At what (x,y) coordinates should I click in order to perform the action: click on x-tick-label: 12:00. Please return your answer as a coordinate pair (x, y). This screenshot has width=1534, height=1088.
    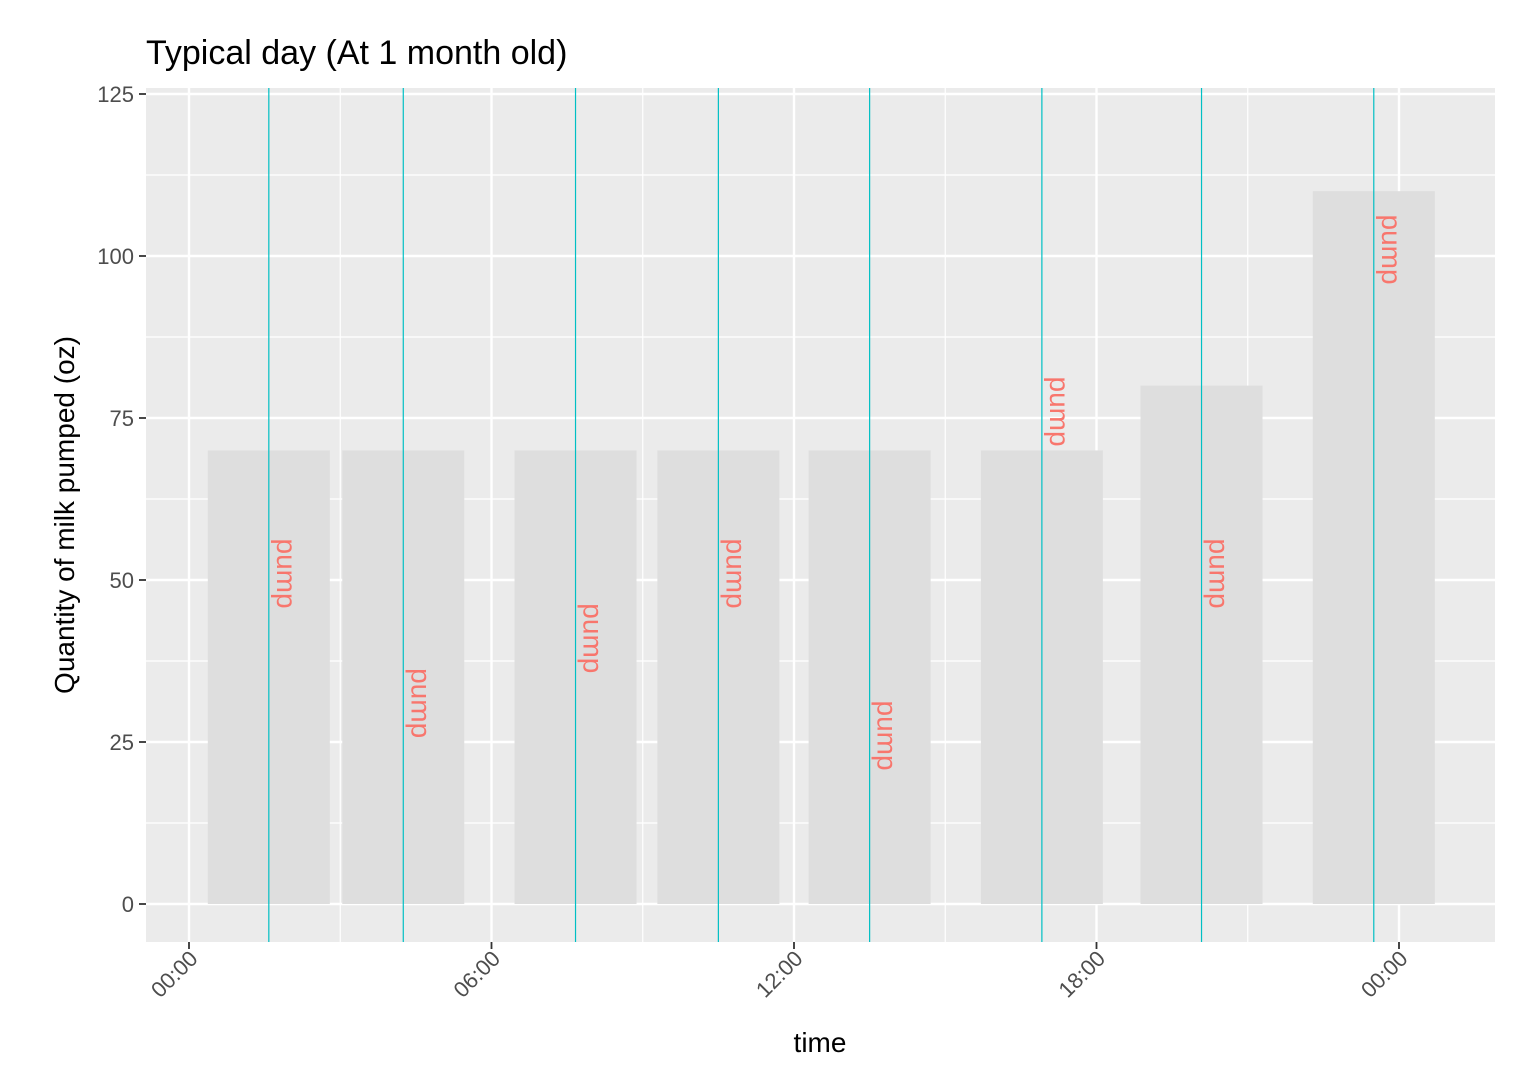
    Looking at the image, I should click on (779, 974).